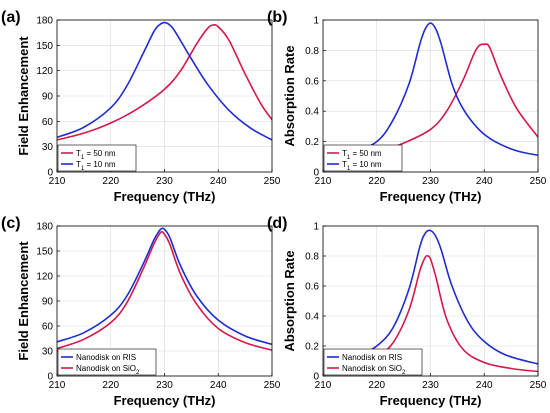 Image resolution: width=550 pixels, height=413 pixels. I want to click on panel-label: (d), so click(277, 223).